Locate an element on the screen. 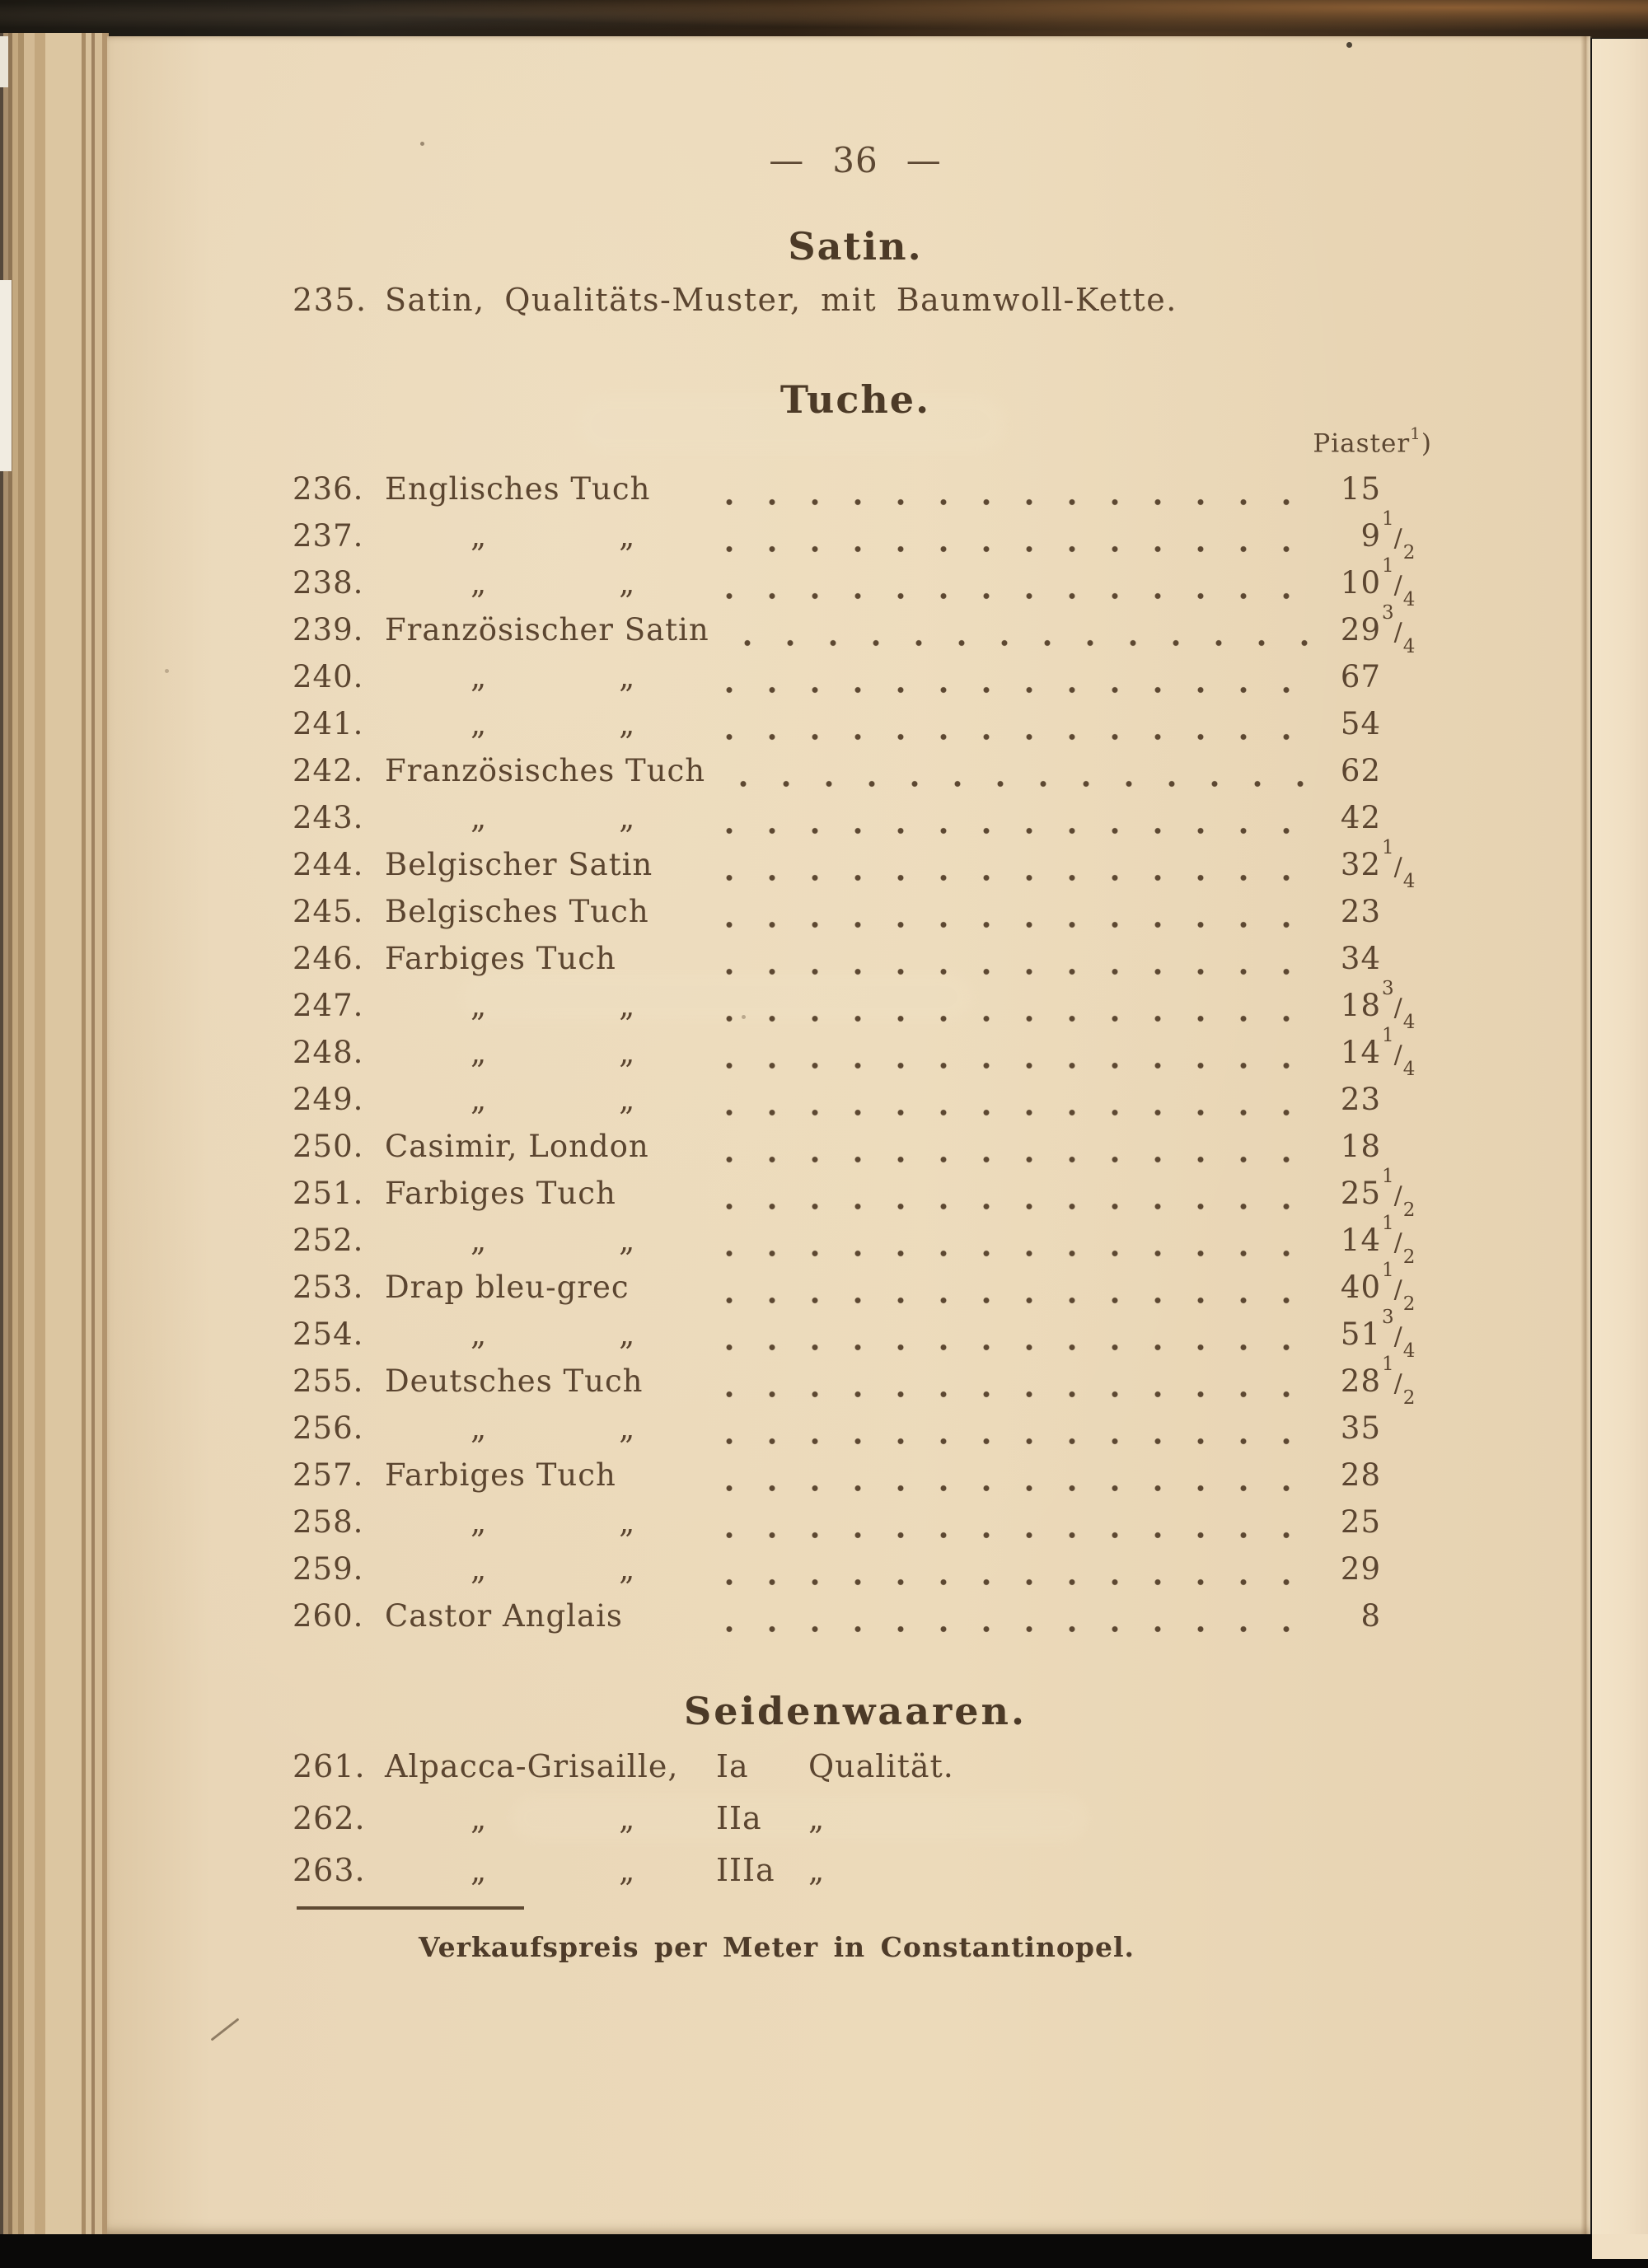  item-name: Französisches Tuch is located at coordinates (545, 770).